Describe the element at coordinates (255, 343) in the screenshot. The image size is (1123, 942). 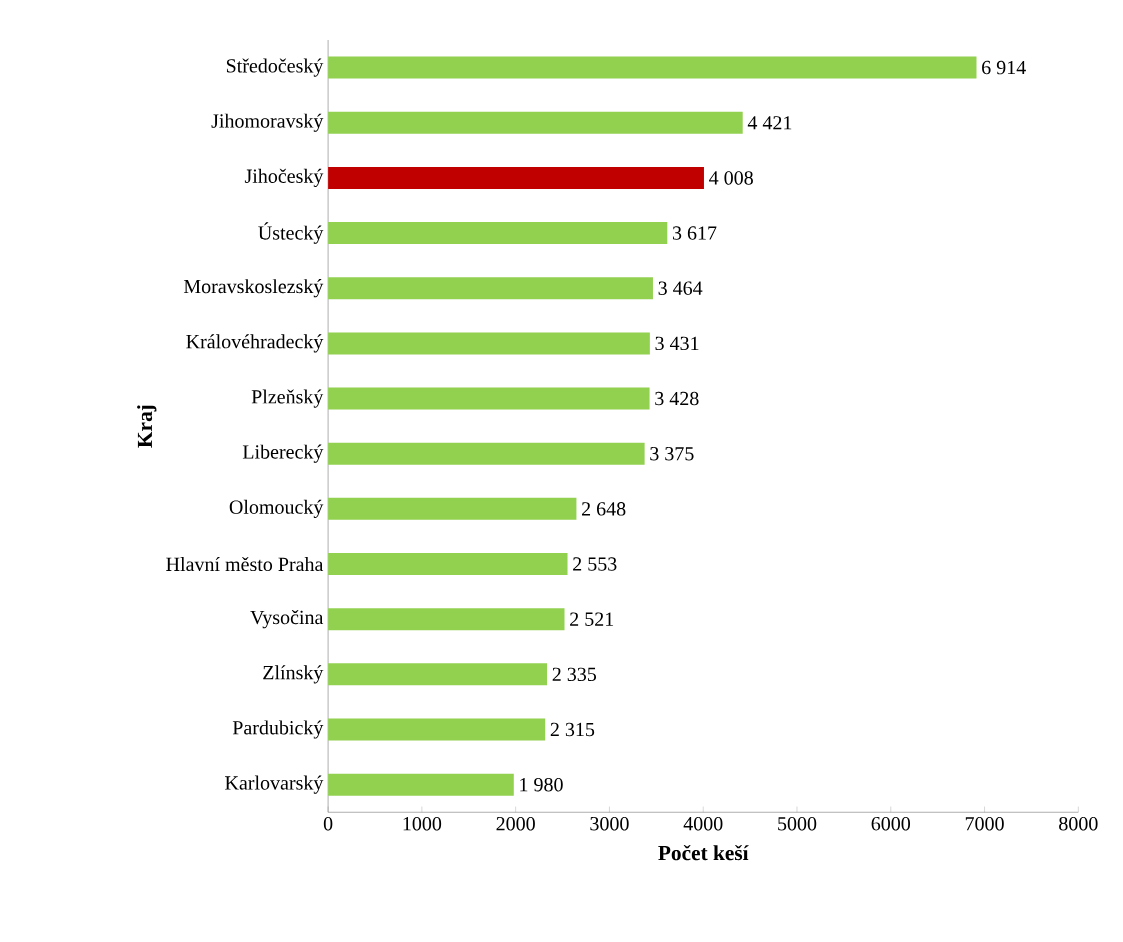
I see `y-tick-label: Královéhradecký` at that location.